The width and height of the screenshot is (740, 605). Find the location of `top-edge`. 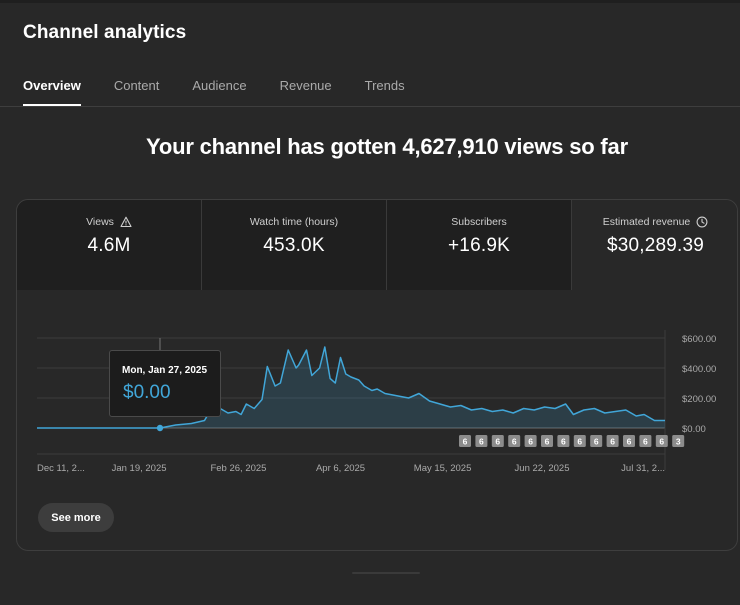

top-edge is located at coordinates (370, 1).